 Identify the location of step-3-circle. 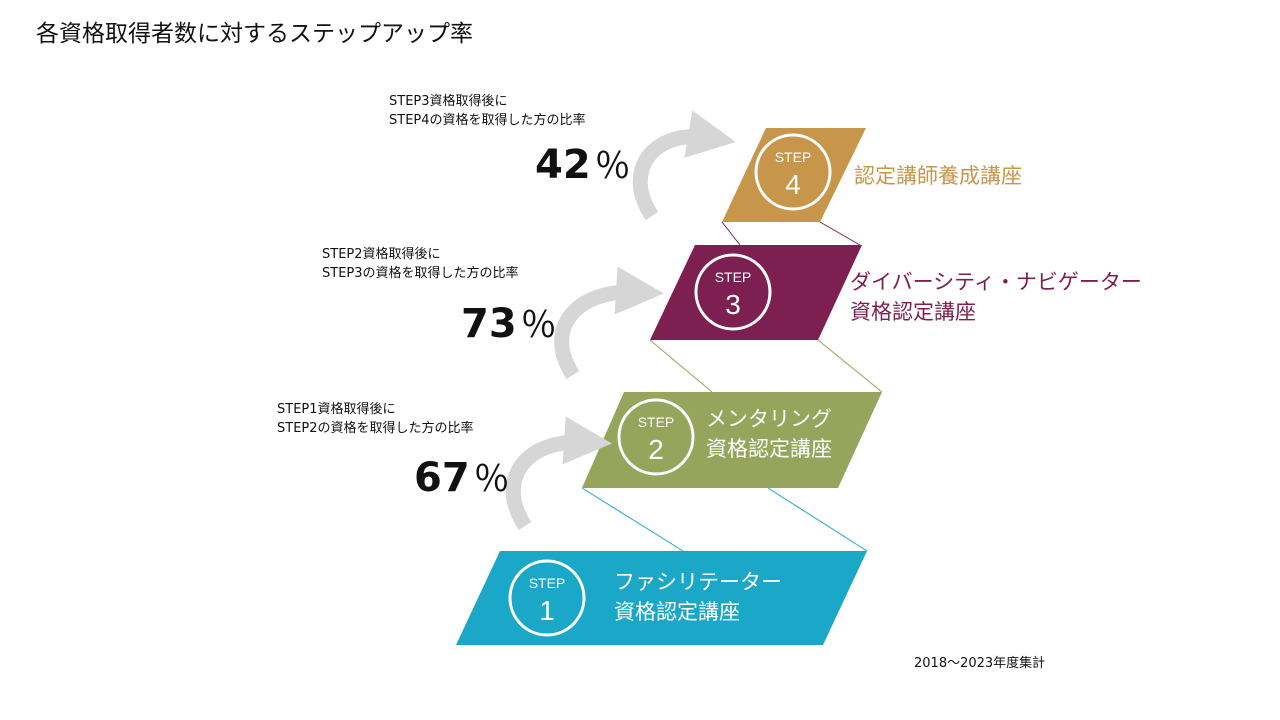
(733, 292).